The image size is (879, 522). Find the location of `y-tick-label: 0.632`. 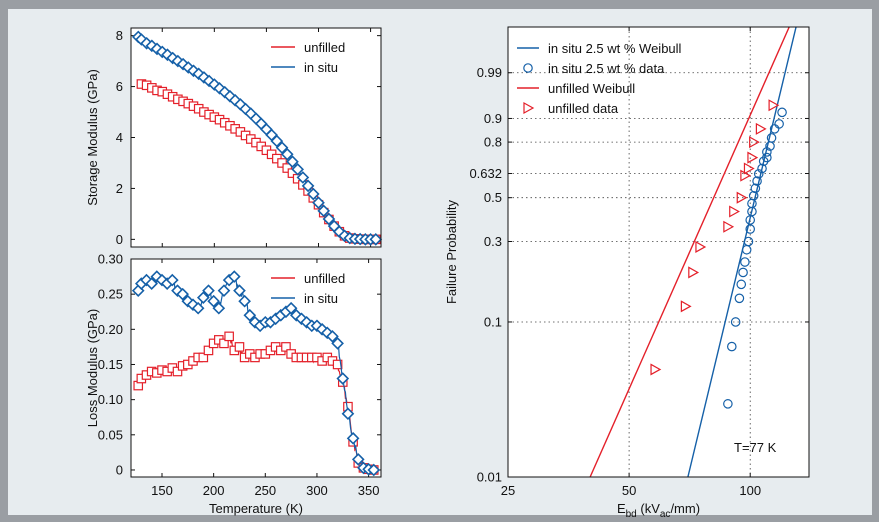

y-tick-label: 0.632 is located at coordinates (485, 173).